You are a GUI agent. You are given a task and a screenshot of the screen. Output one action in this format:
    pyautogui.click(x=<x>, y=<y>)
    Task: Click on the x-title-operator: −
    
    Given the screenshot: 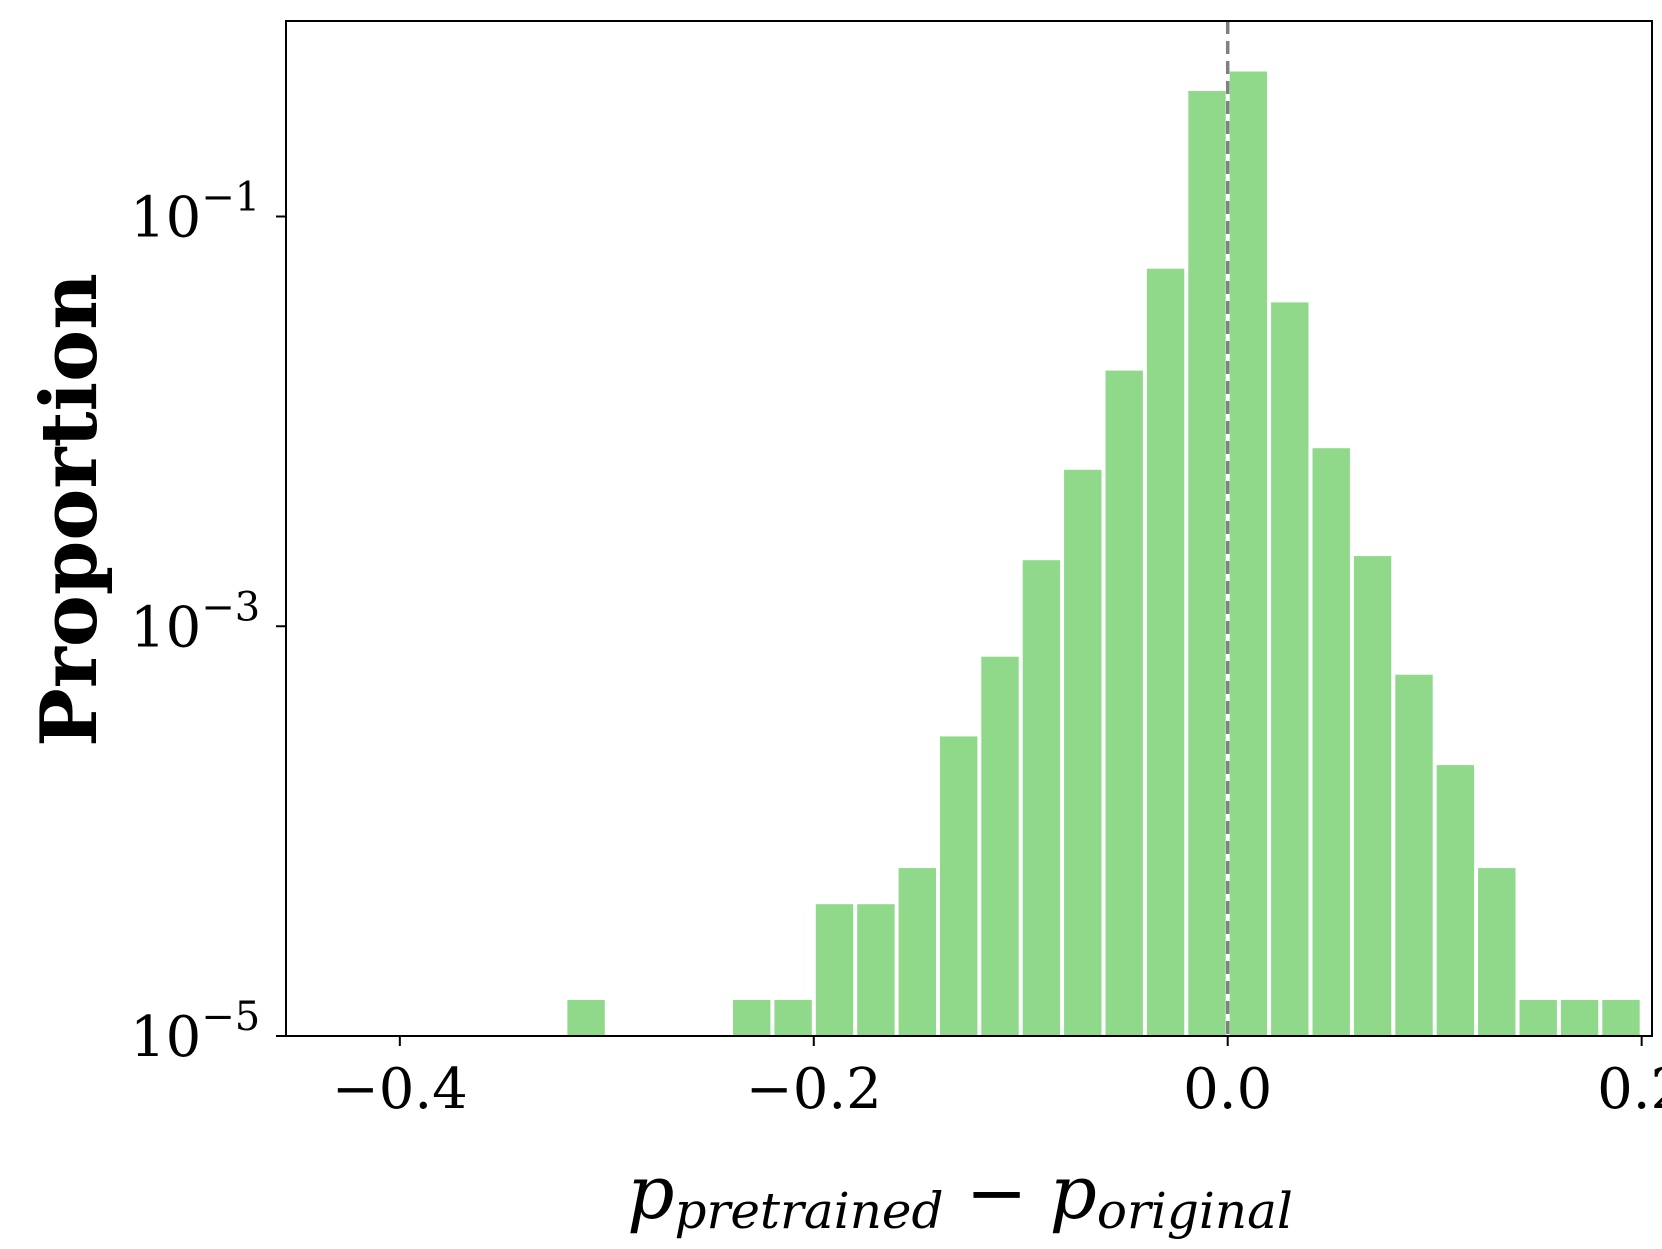 What is the action you would take?
    pyautogui.click(x=997, y=1193)
    